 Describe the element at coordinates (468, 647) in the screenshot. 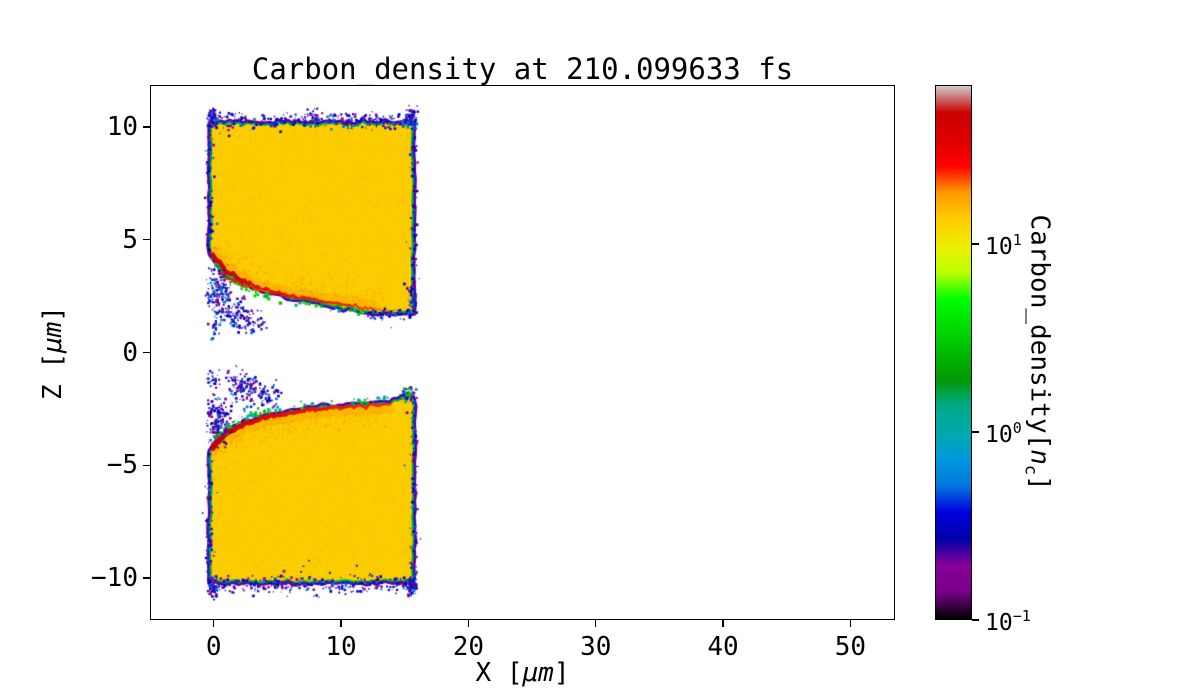

I see `x-tick-label: 20` at that location.